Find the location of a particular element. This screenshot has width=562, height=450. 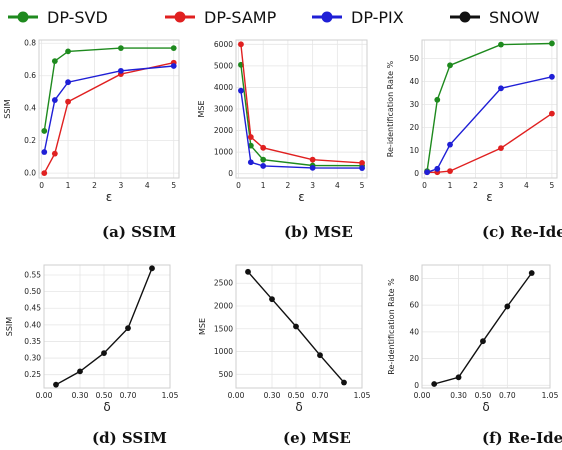

panel-caption: (a) SSIM is located at coordinates (139, 232).